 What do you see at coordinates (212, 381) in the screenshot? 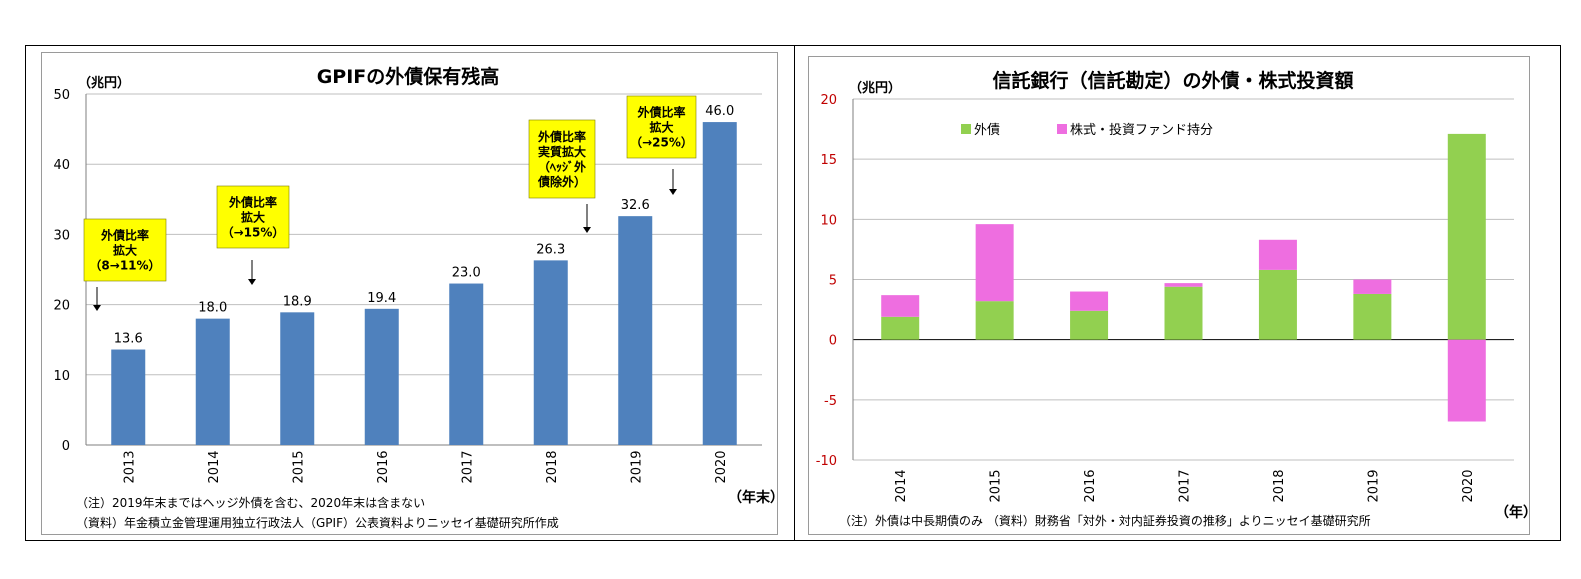
I see `left-bar-2014` at bounding box center [212, 381].